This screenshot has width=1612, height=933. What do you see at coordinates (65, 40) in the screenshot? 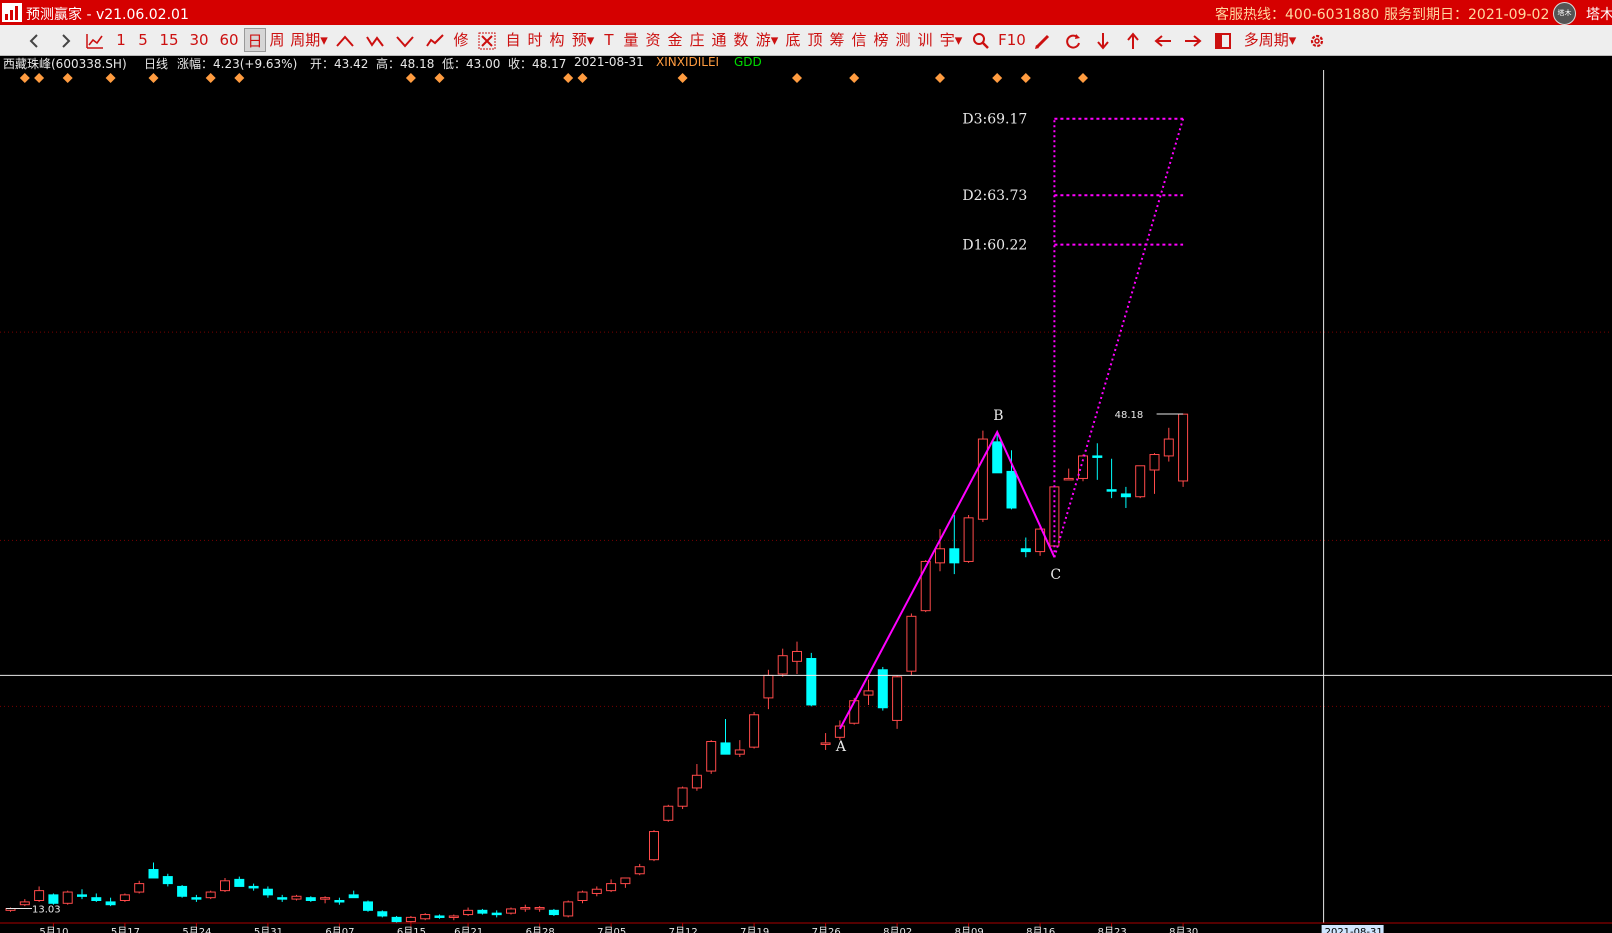
I see `chevron-right-button` at bounding box center [65, 40].